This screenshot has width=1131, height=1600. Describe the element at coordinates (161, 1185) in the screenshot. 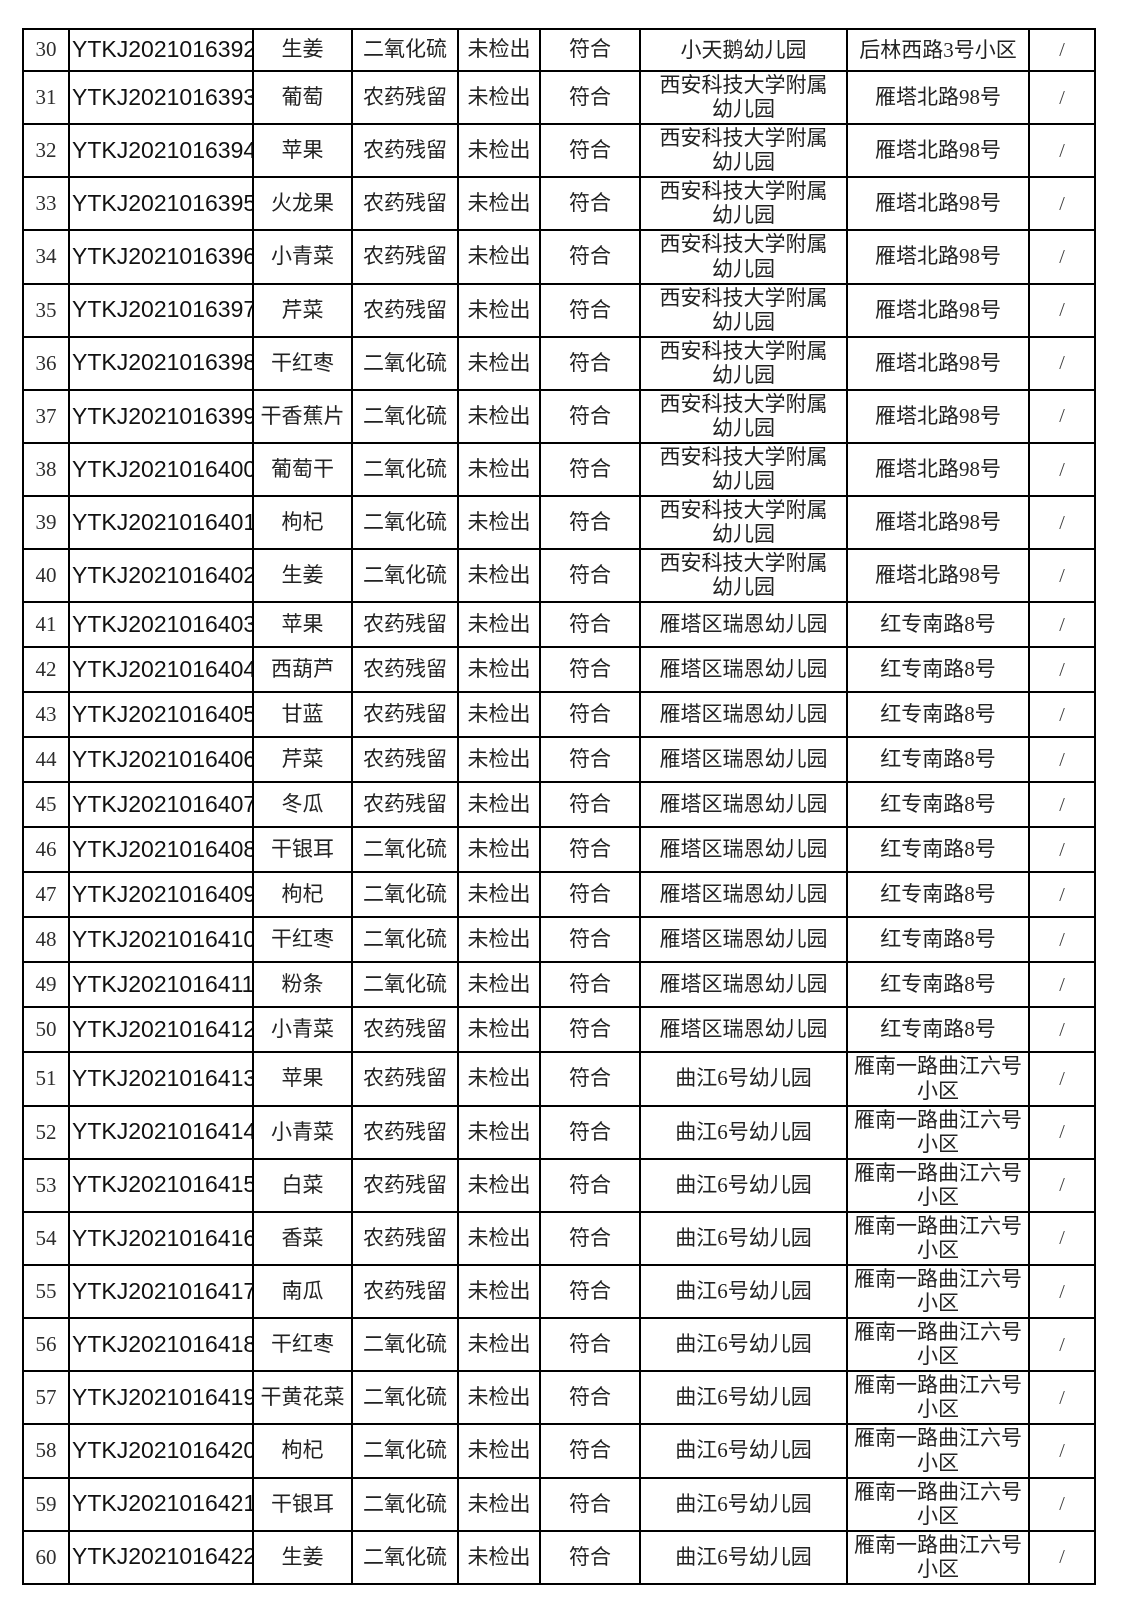

I see `cell-sample-id: YTKJ2021016415` at that location.